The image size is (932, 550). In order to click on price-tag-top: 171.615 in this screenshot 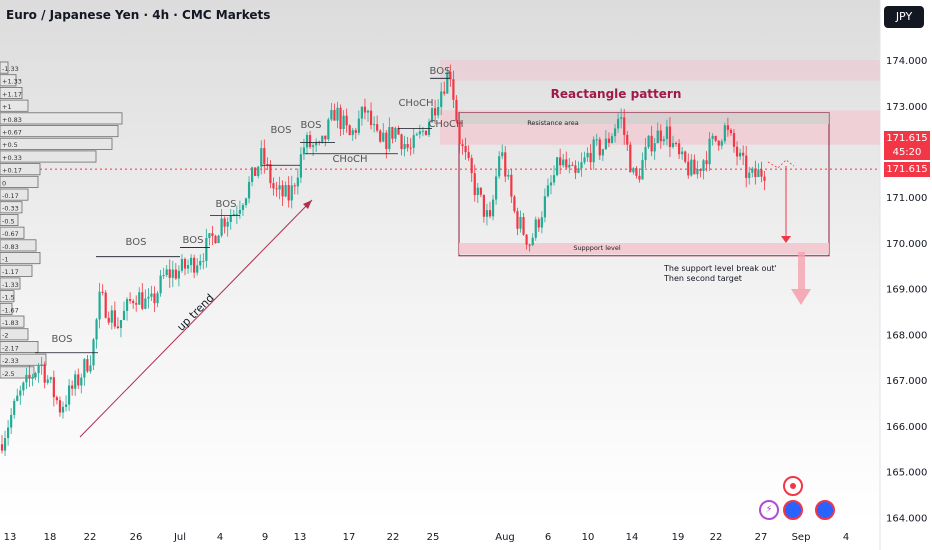, I will do `click(907, 138)`.